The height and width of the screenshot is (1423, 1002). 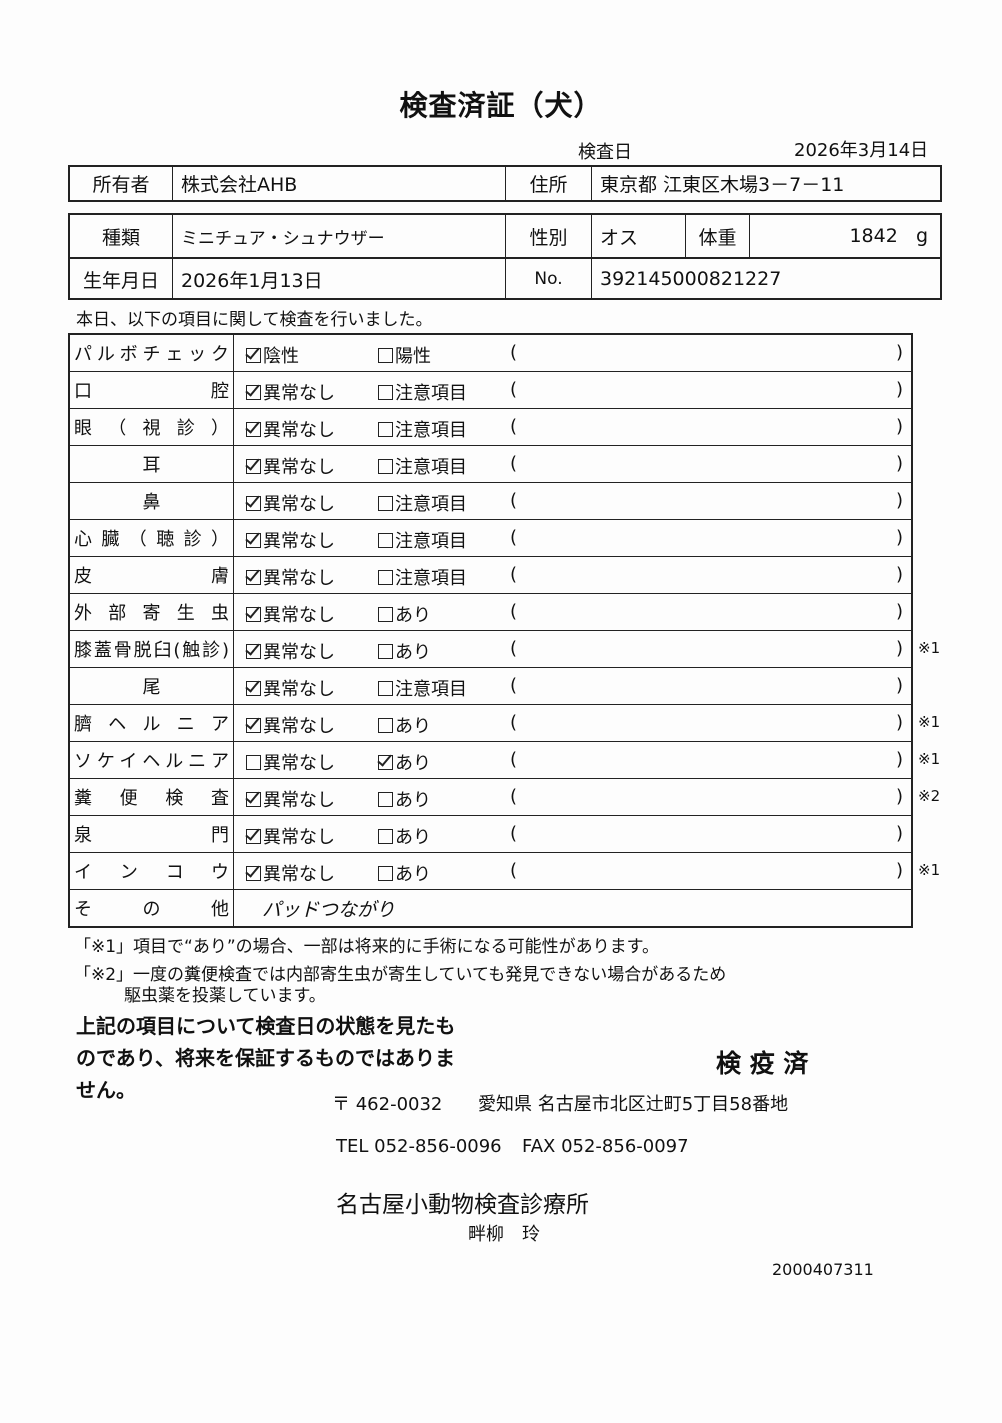 I want to click on row-label-text: 膝蓋骨脱臼(触診), so click(x=151, y=650).